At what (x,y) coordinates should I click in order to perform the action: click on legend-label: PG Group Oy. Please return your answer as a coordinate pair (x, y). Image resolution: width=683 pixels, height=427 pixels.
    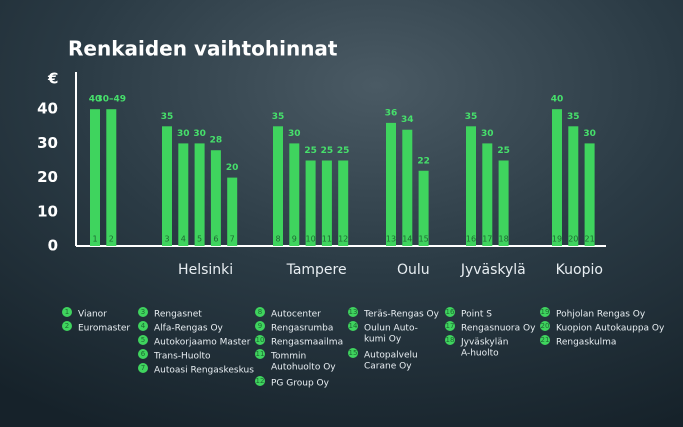
    Looking at the image, I should click on (300, 384).